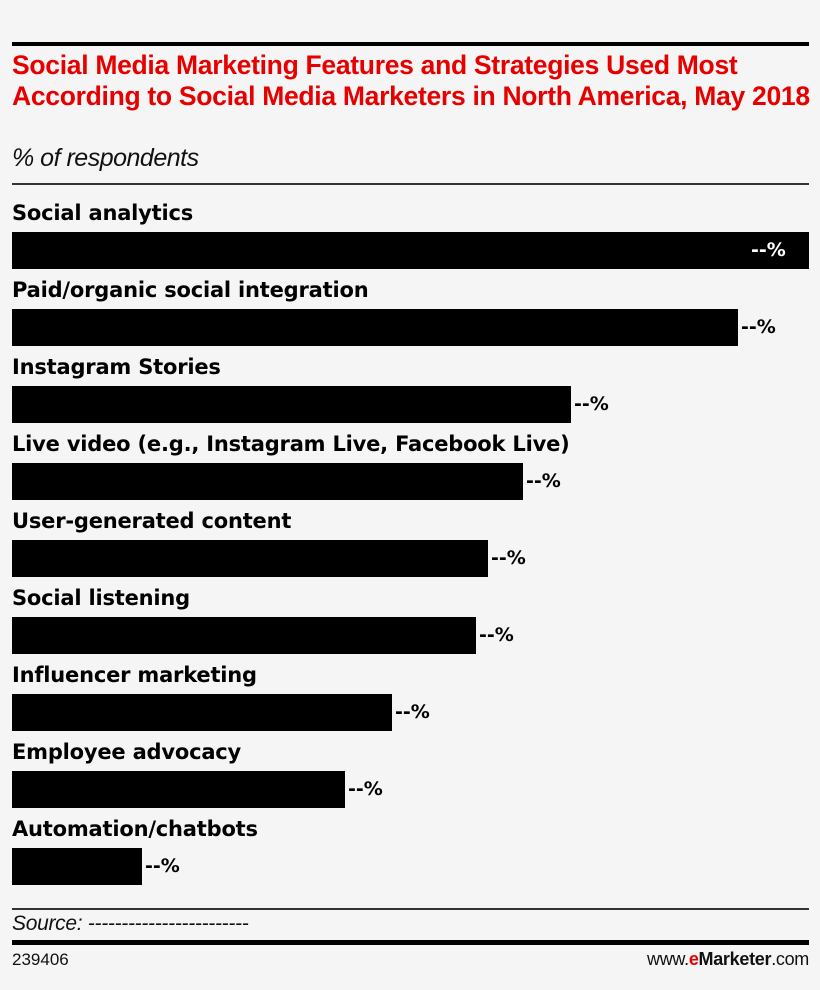 The width and height of the screenshot is (820, 990). What do you see at coordinates (101, 598) in the screenshot?
I see `bar-label: Social listening` at bounding box center [101, 598].